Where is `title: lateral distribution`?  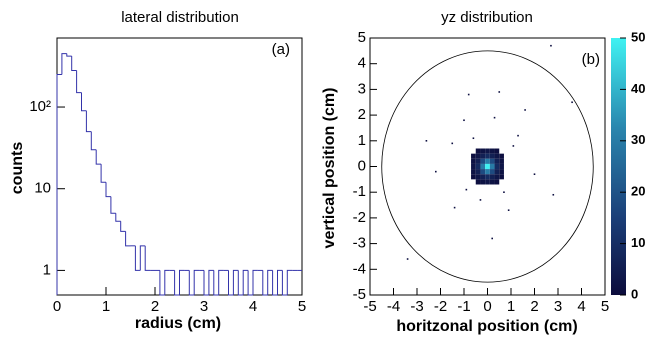
title: lateral distribution is located at coordinates (180, 17).